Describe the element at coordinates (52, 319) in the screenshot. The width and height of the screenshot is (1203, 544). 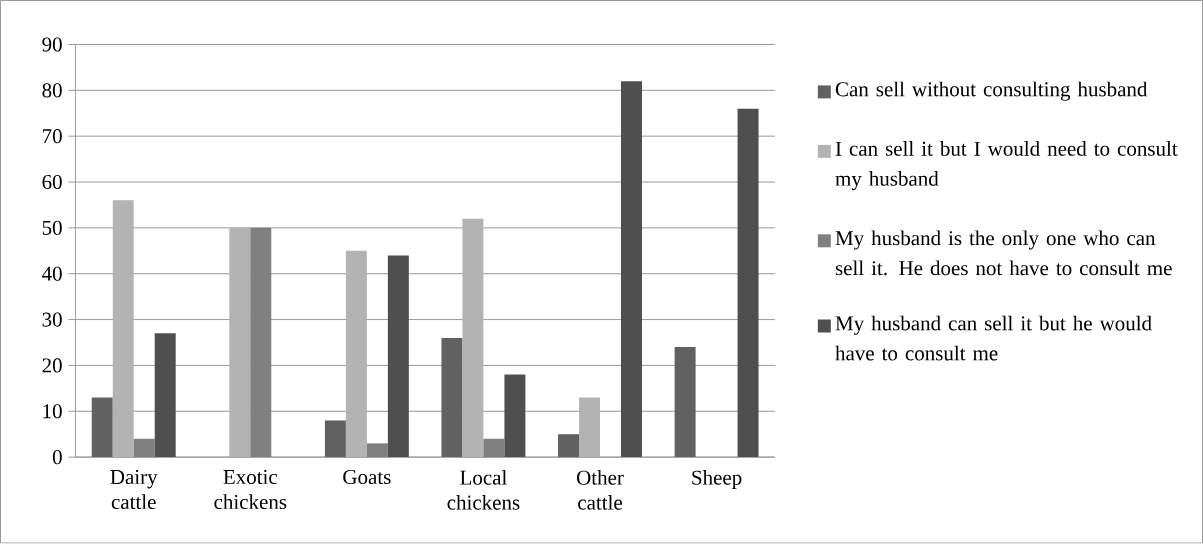
I see `y-tick-label: 30` at that location.